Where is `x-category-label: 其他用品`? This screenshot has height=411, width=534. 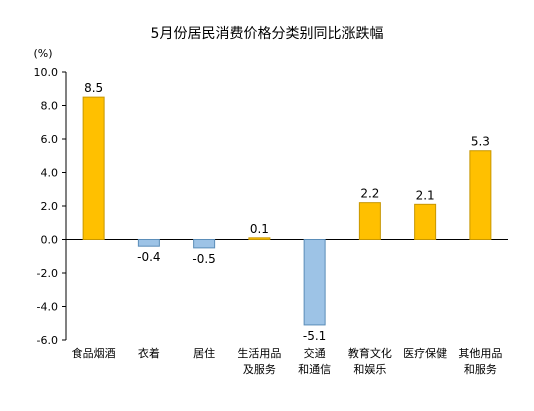
x-category-label: 其他用品 is located at coordinates (480, 353).